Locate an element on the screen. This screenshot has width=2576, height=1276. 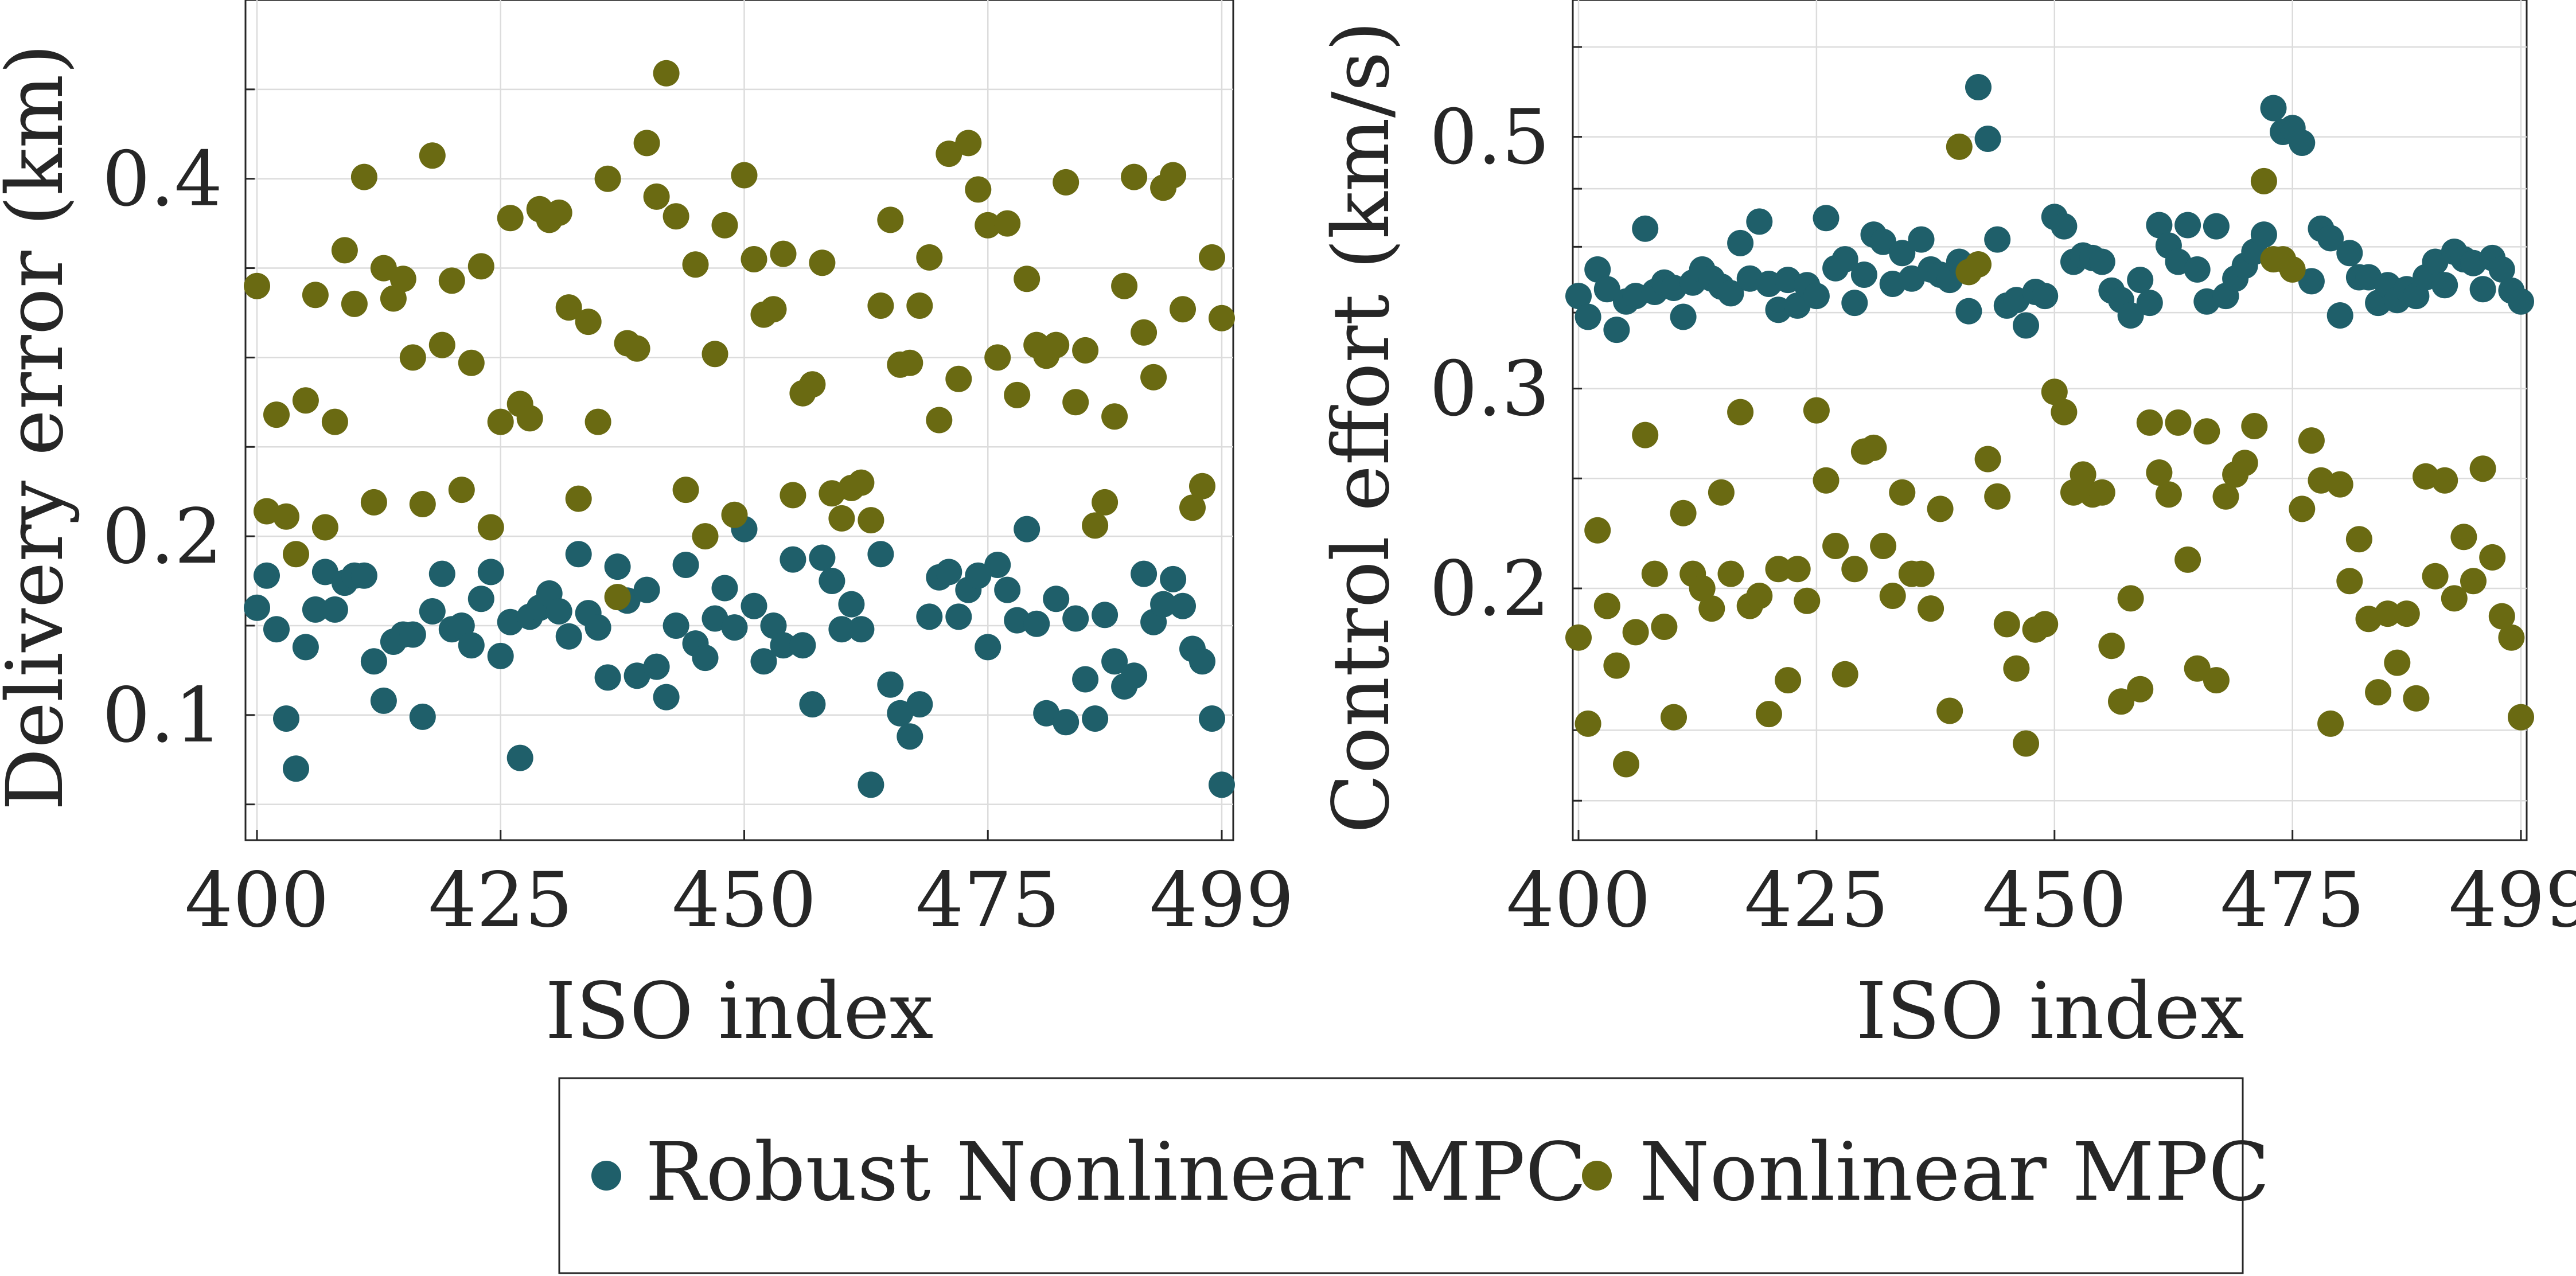
delivery-error-x-axis-label: ISO index is located at coordinates (739, 1011).